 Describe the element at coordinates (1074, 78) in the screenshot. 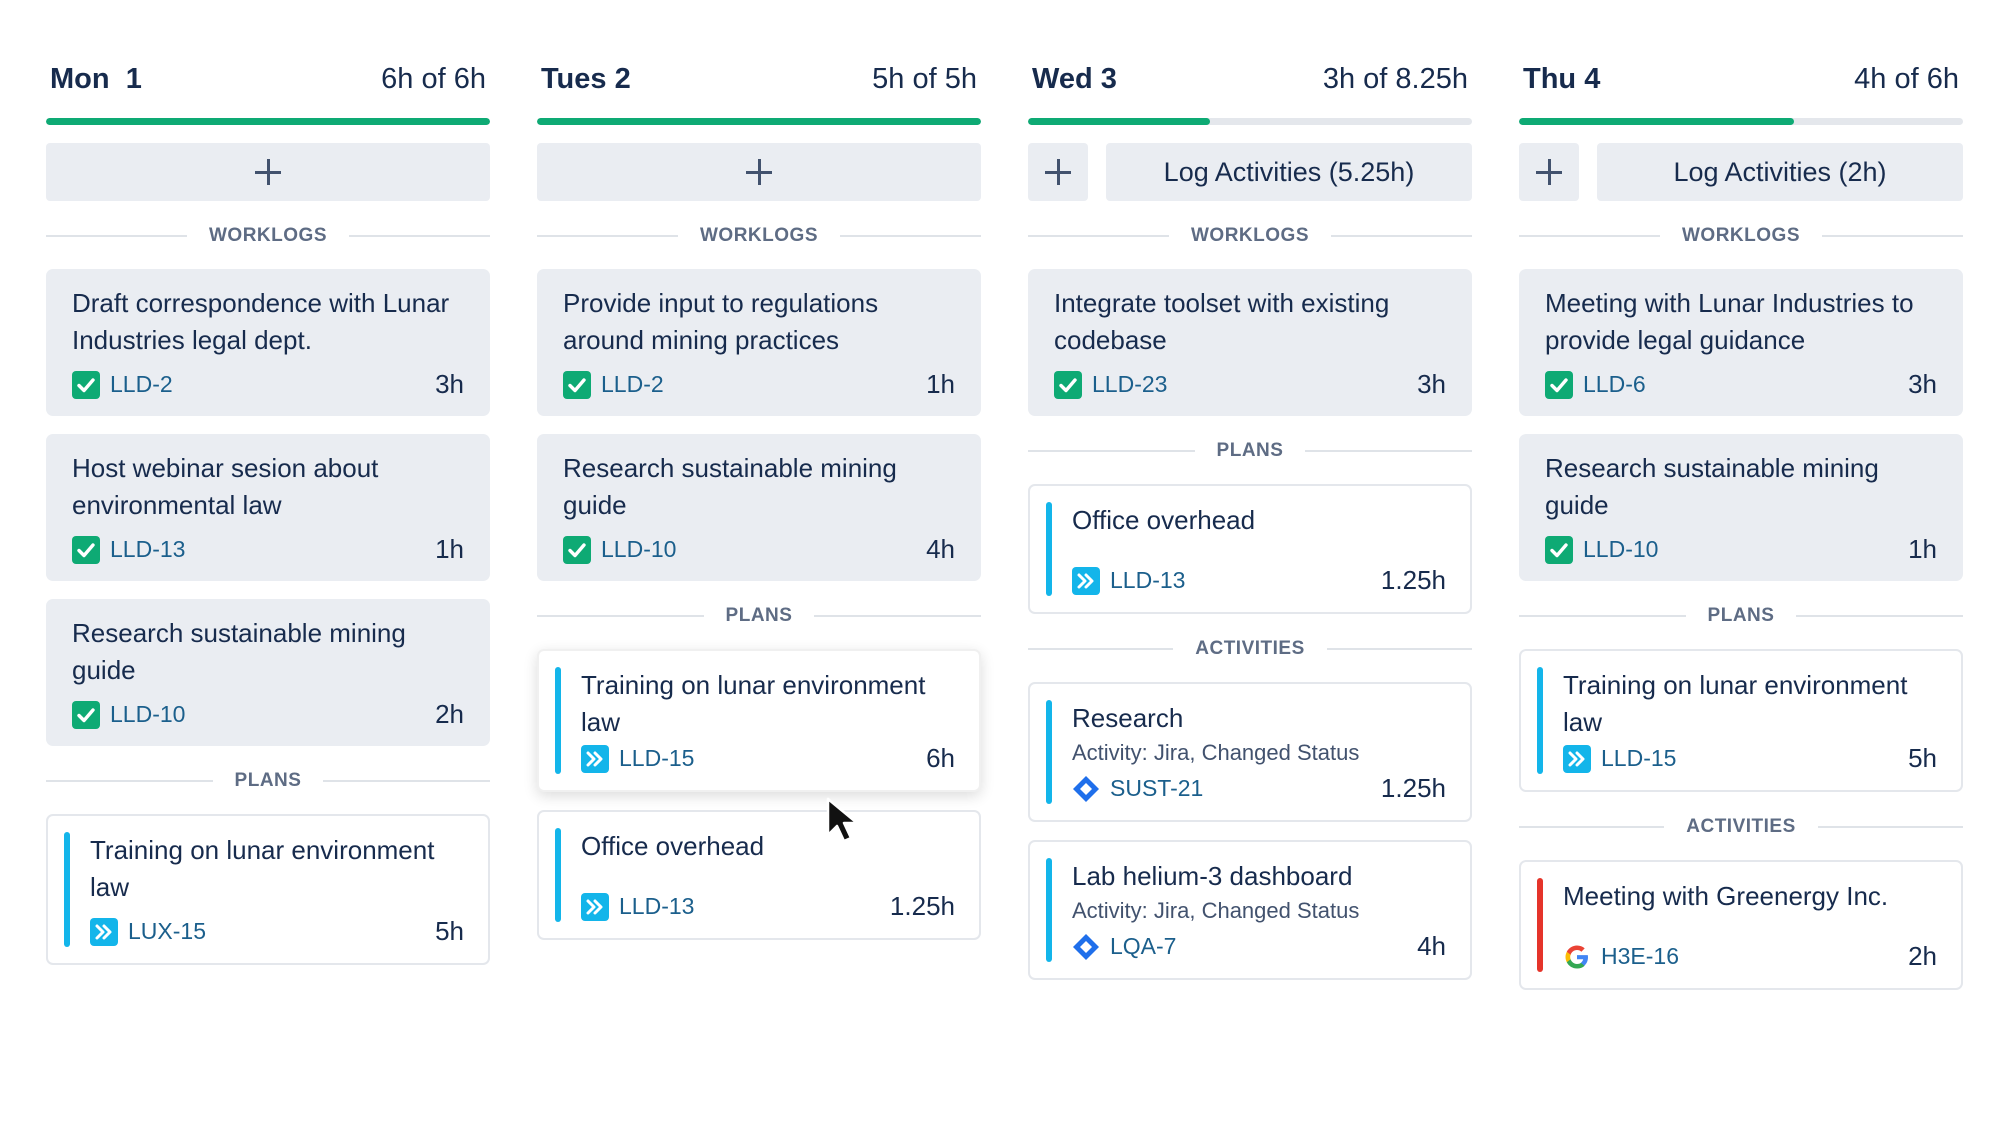

I see `day-name: Wed 3` at that location.